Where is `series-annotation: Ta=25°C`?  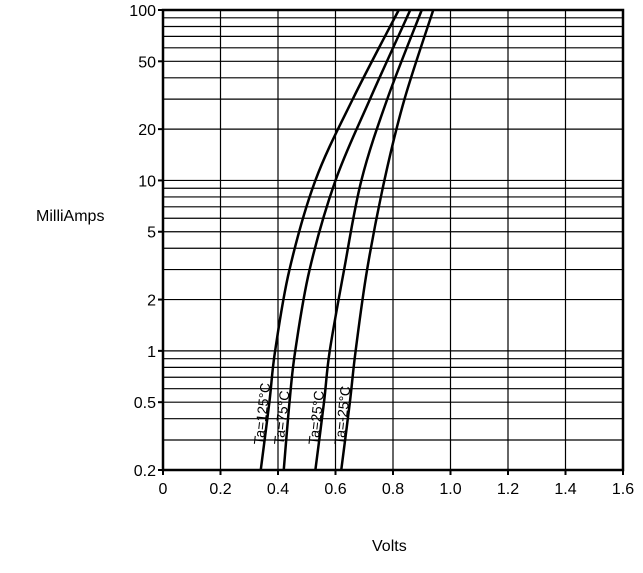
series-annotation: Ta=25°C is located at coordinates (316, 418).